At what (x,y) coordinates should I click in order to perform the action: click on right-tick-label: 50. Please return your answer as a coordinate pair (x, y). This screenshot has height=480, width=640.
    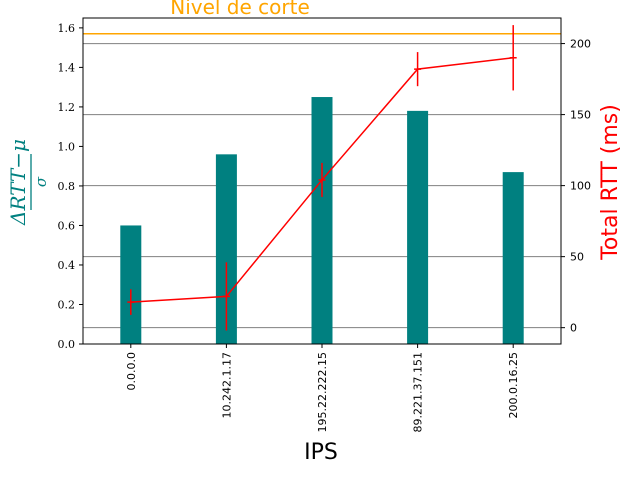
    Looking at the image, I should click on (577, 257).